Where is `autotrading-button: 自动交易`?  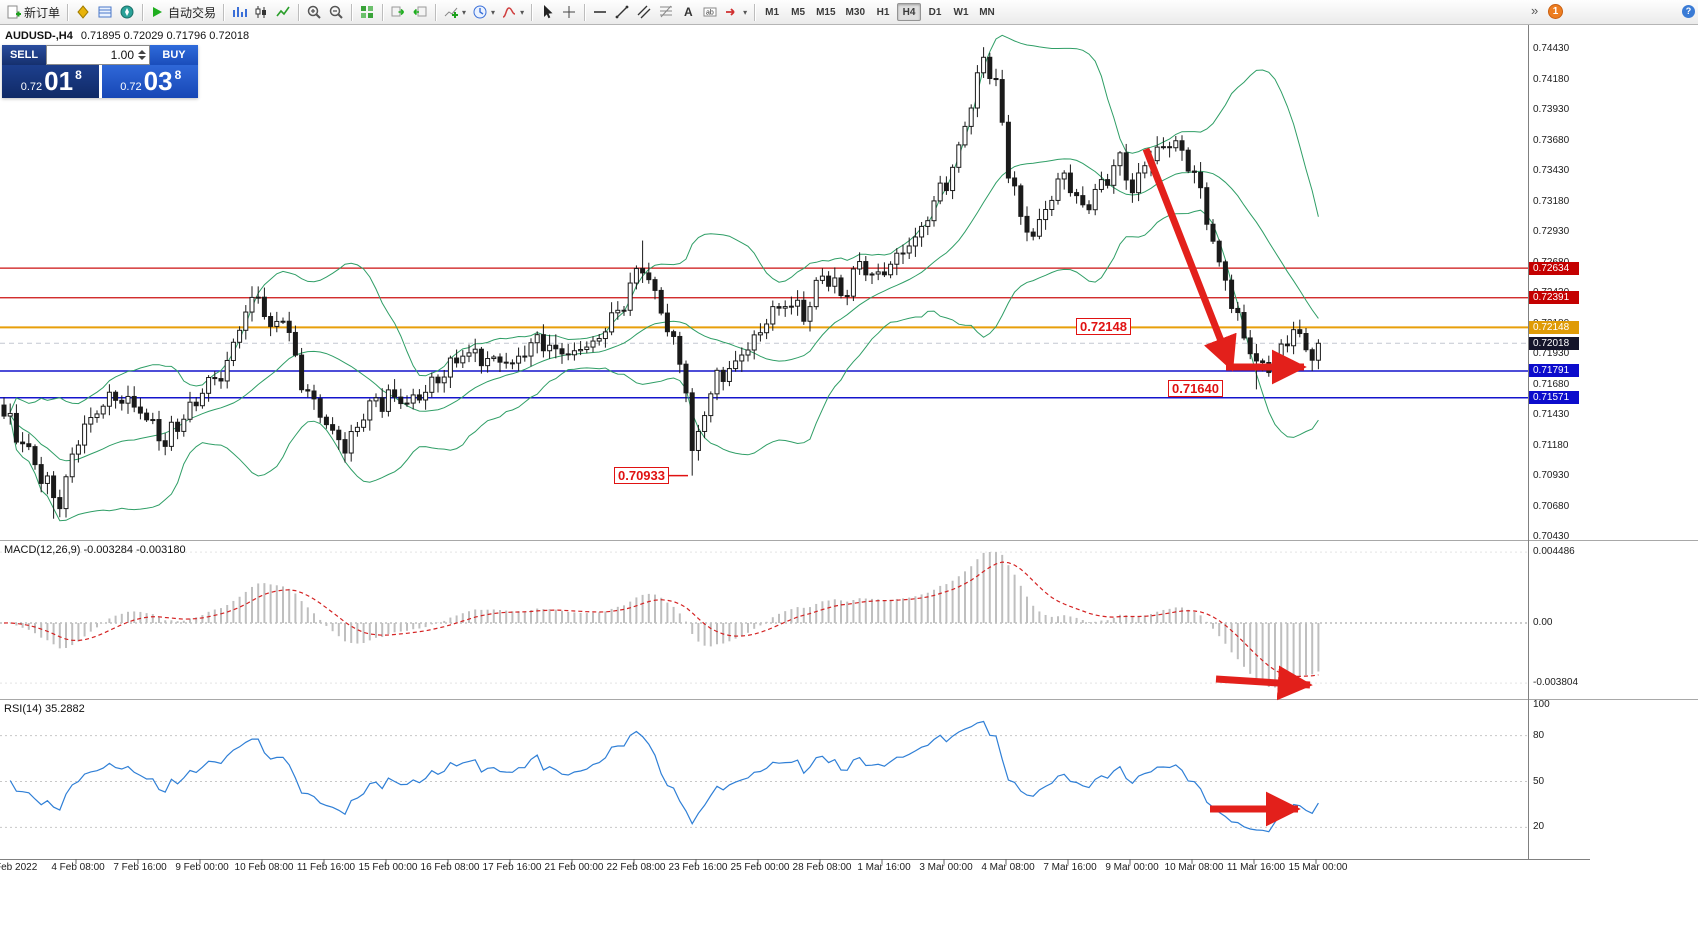 autotrading-button: 自动交易 is located at coordinates (183, 12).